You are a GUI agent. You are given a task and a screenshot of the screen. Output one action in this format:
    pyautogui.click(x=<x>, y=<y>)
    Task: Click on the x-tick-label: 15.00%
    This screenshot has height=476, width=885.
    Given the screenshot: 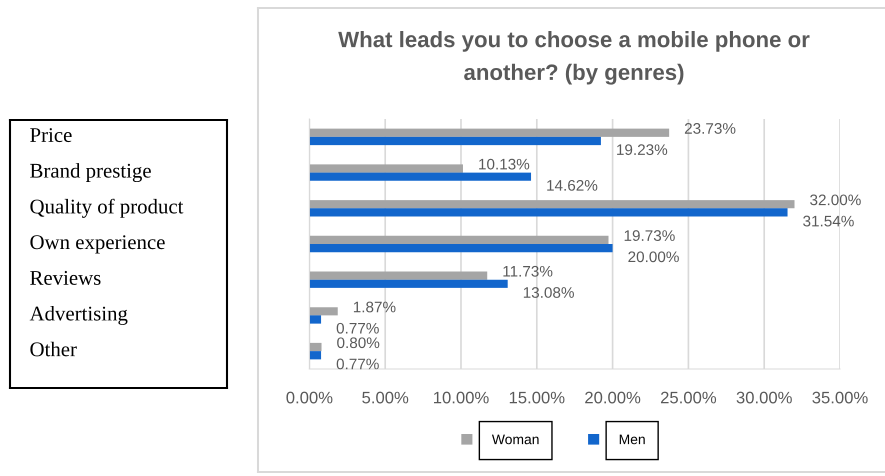 What is the action you would take?
    pyautogui.click(x=537, y=398)
    